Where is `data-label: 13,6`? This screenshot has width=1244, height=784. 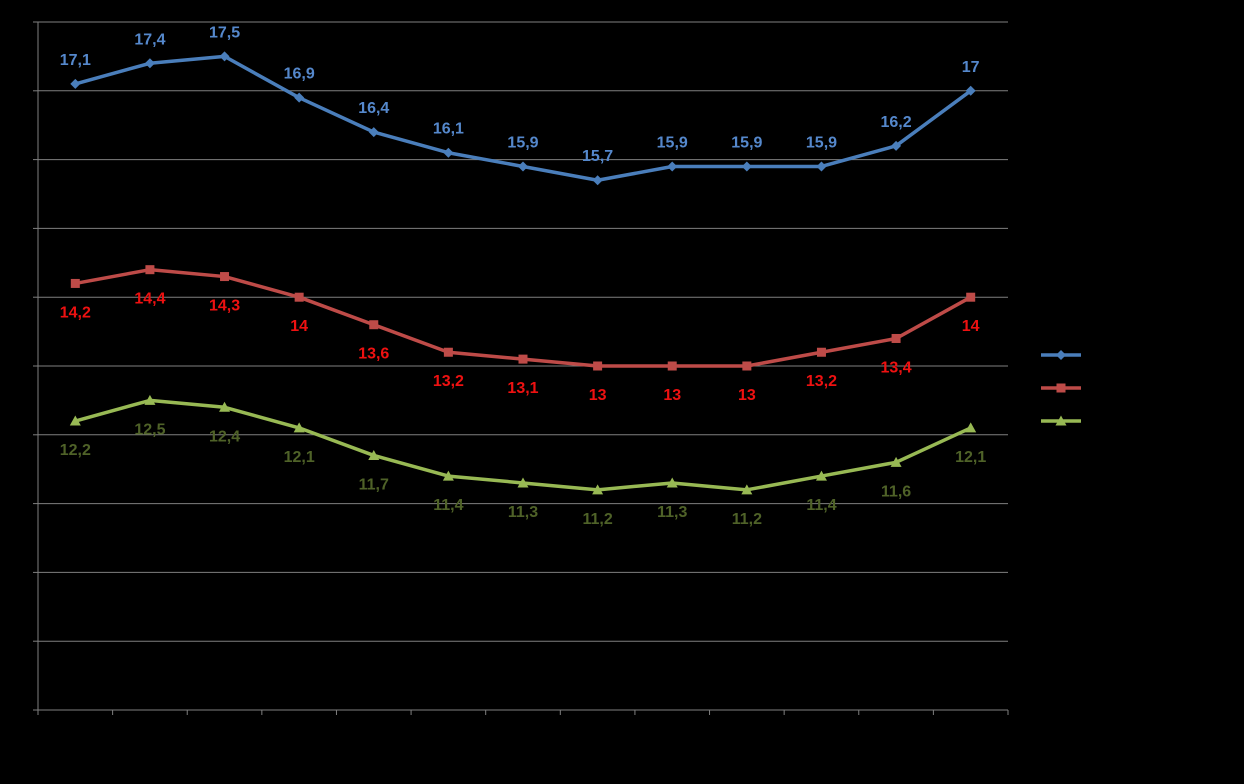
data-label: 13,6 is located at coordinates (373, 354).